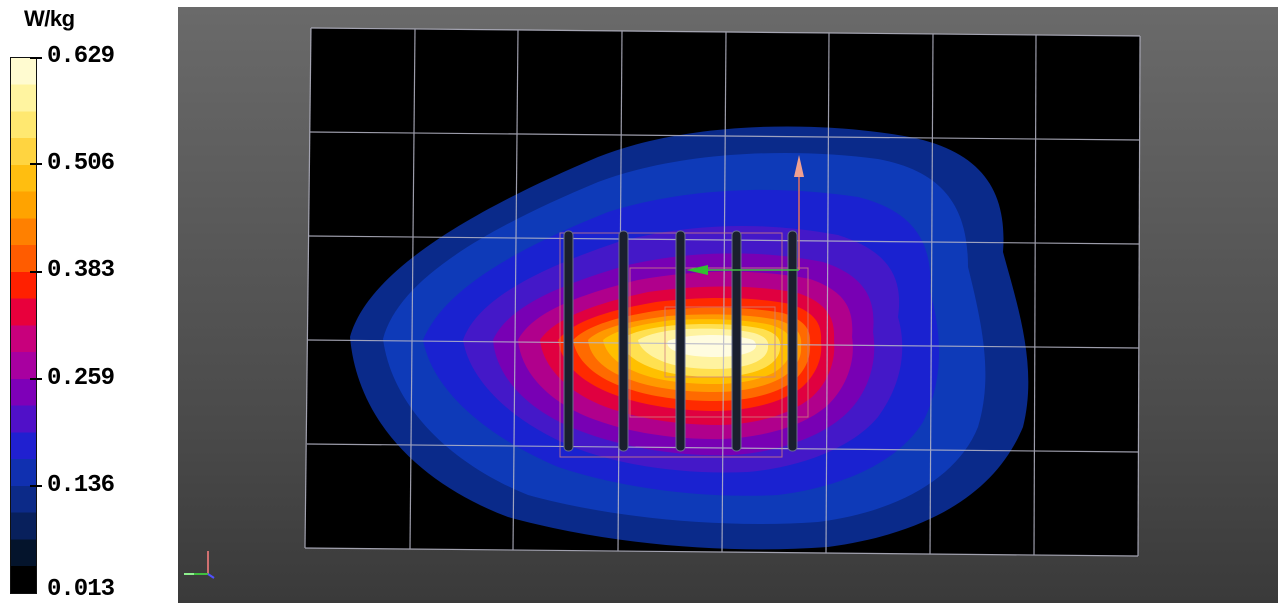 The image size is (1278, 603). Describe the element at coordinates (81, 589) in the screenshot. I see `legend-tick-label: 0.013` at that location.